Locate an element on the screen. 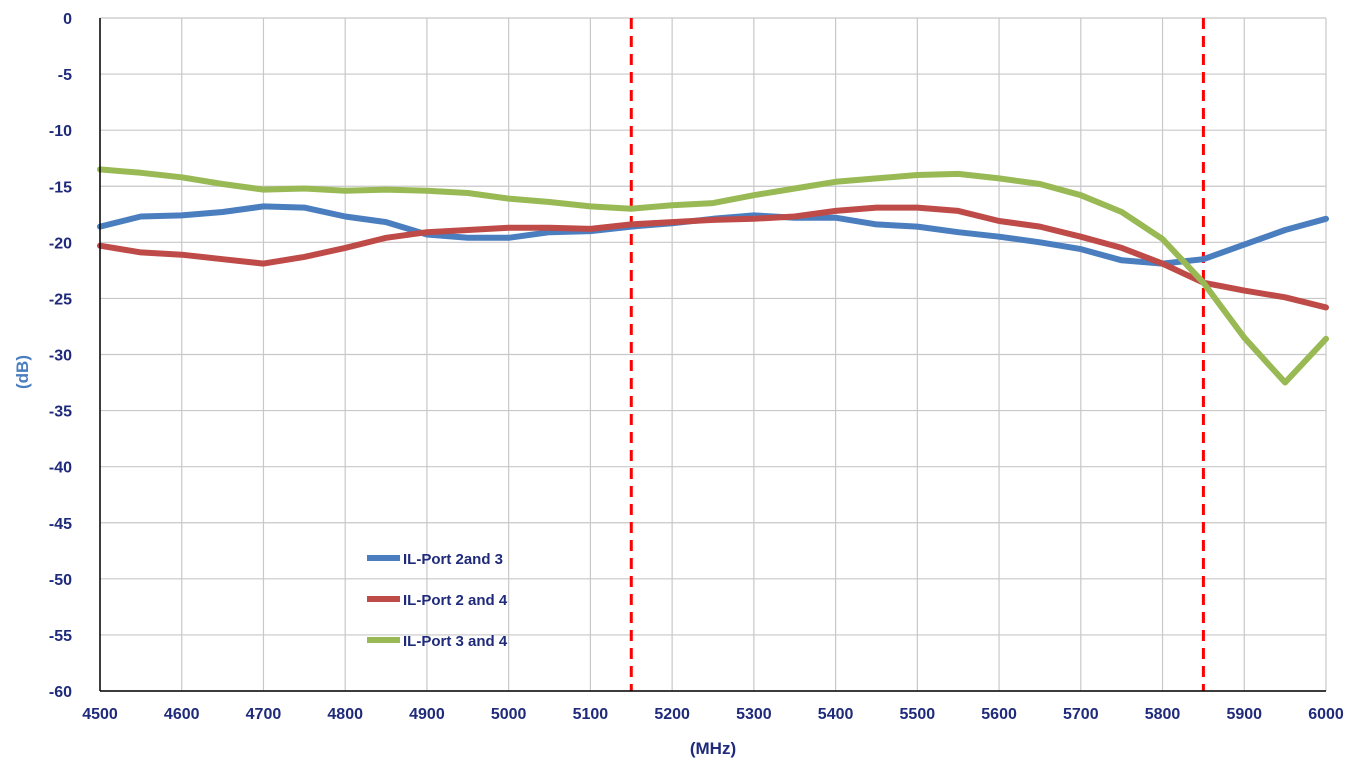  legend-label-3: IL-Port 3 and 4 is located at coordinates (455, 641).